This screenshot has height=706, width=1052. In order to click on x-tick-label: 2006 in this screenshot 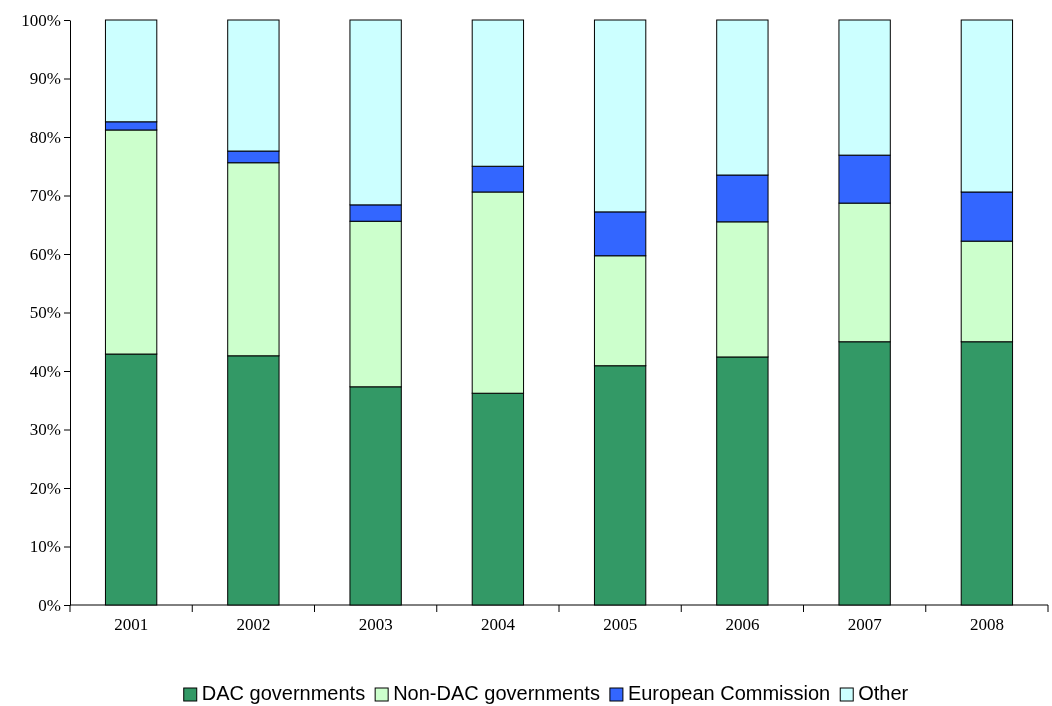, I will do `click(742, 625)`.